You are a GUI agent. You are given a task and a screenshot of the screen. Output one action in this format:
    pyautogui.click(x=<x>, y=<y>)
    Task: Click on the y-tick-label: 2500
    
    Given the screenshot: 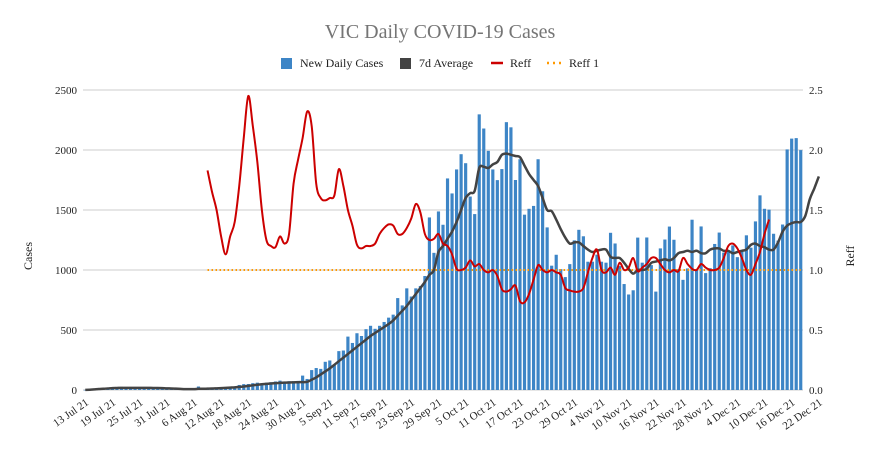 What is the action you would take?
    pyautogui.click(x=66, y=91)
    